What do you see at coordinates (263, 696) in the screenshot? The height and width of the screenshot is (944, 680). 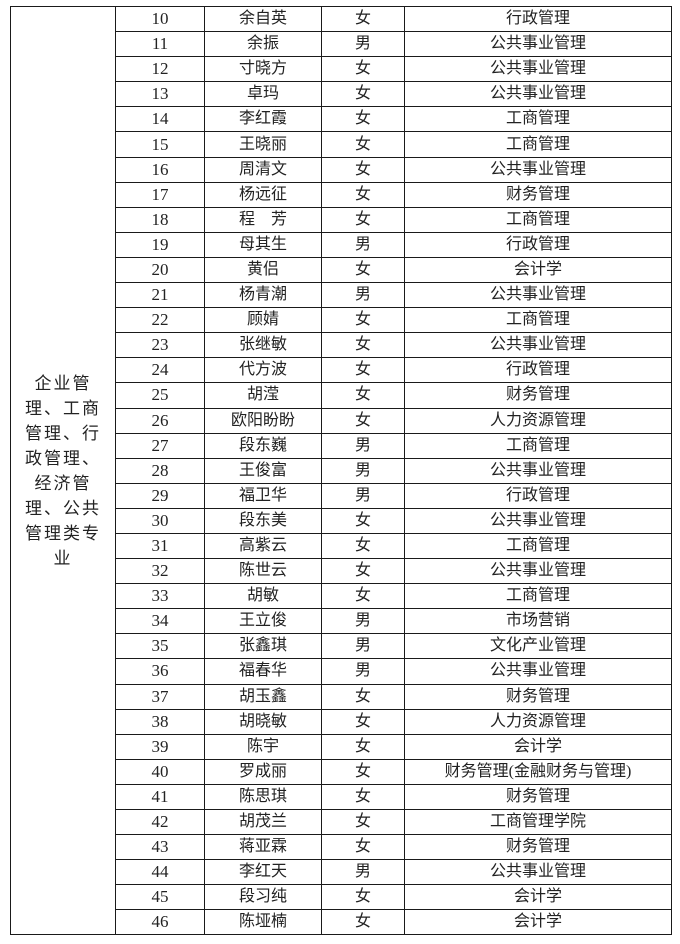 I see `name-cell: 胡玉鑫` at bounding box center [263, 696].